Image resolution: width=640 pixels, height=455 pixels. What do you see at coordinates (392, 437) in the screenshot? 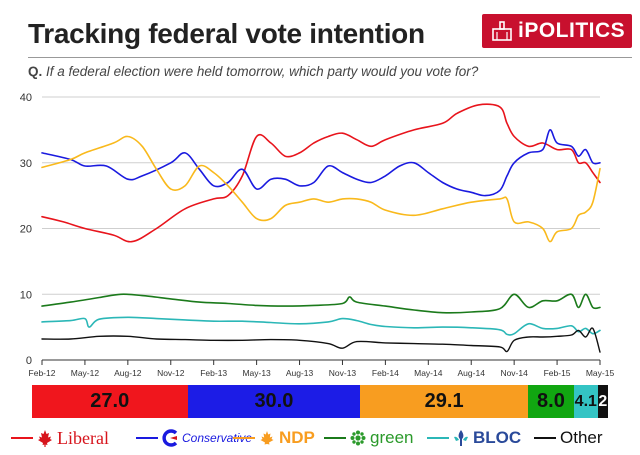
I see `legend-label: green` at bounding box center [392, 437].